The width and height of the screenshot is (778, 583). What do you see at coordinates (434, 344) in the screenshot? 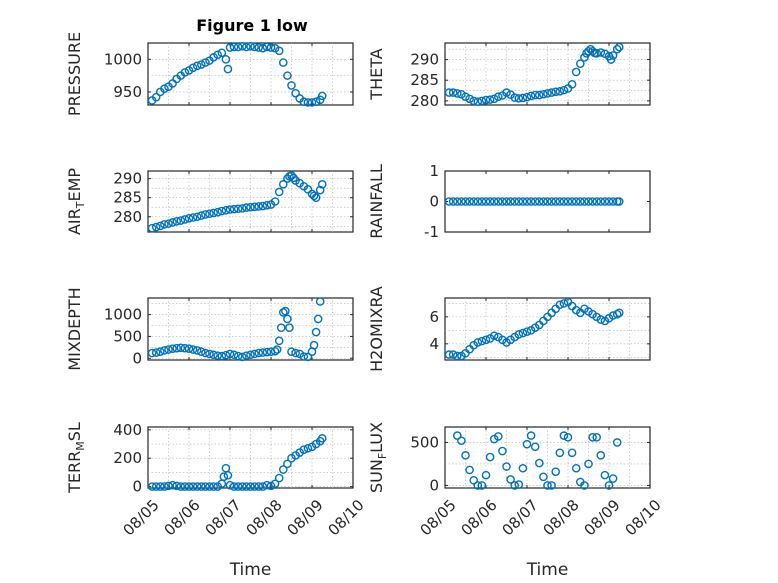
I see `y-tick-label: 4` at bounding box center [434, 344].